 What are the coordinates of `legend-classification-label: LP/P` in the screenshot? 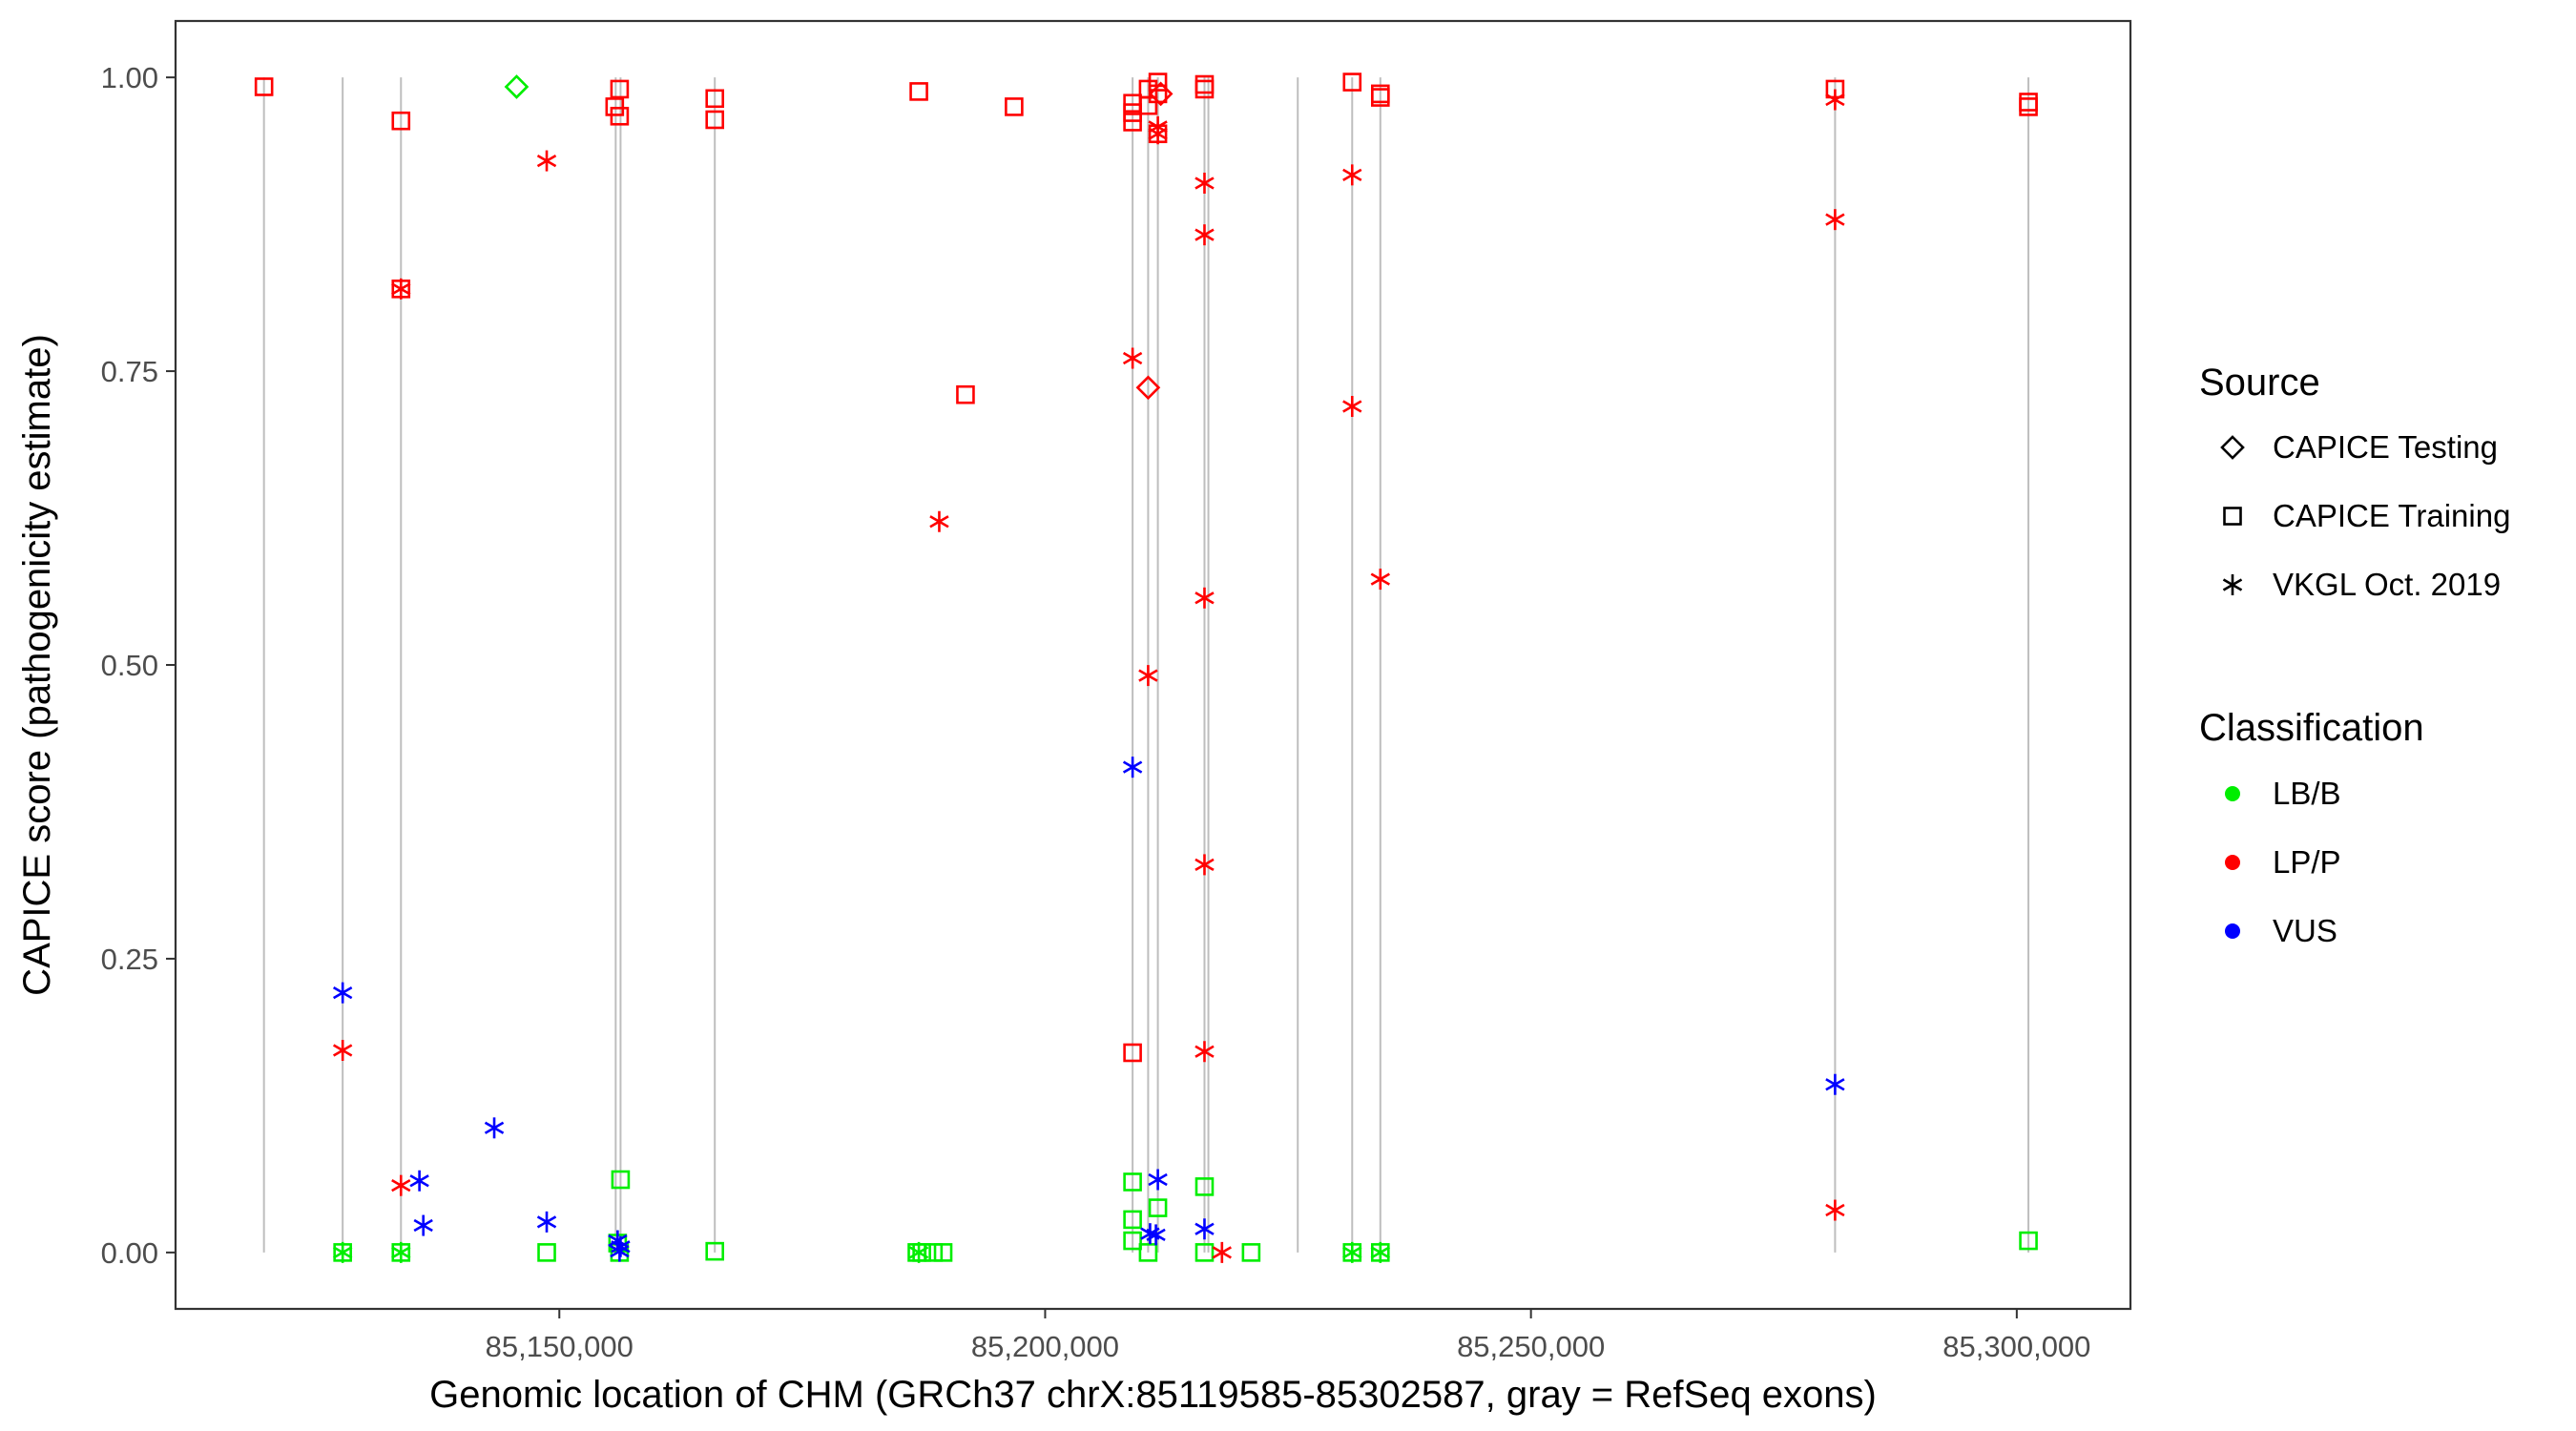 It's located at (2307, 862).